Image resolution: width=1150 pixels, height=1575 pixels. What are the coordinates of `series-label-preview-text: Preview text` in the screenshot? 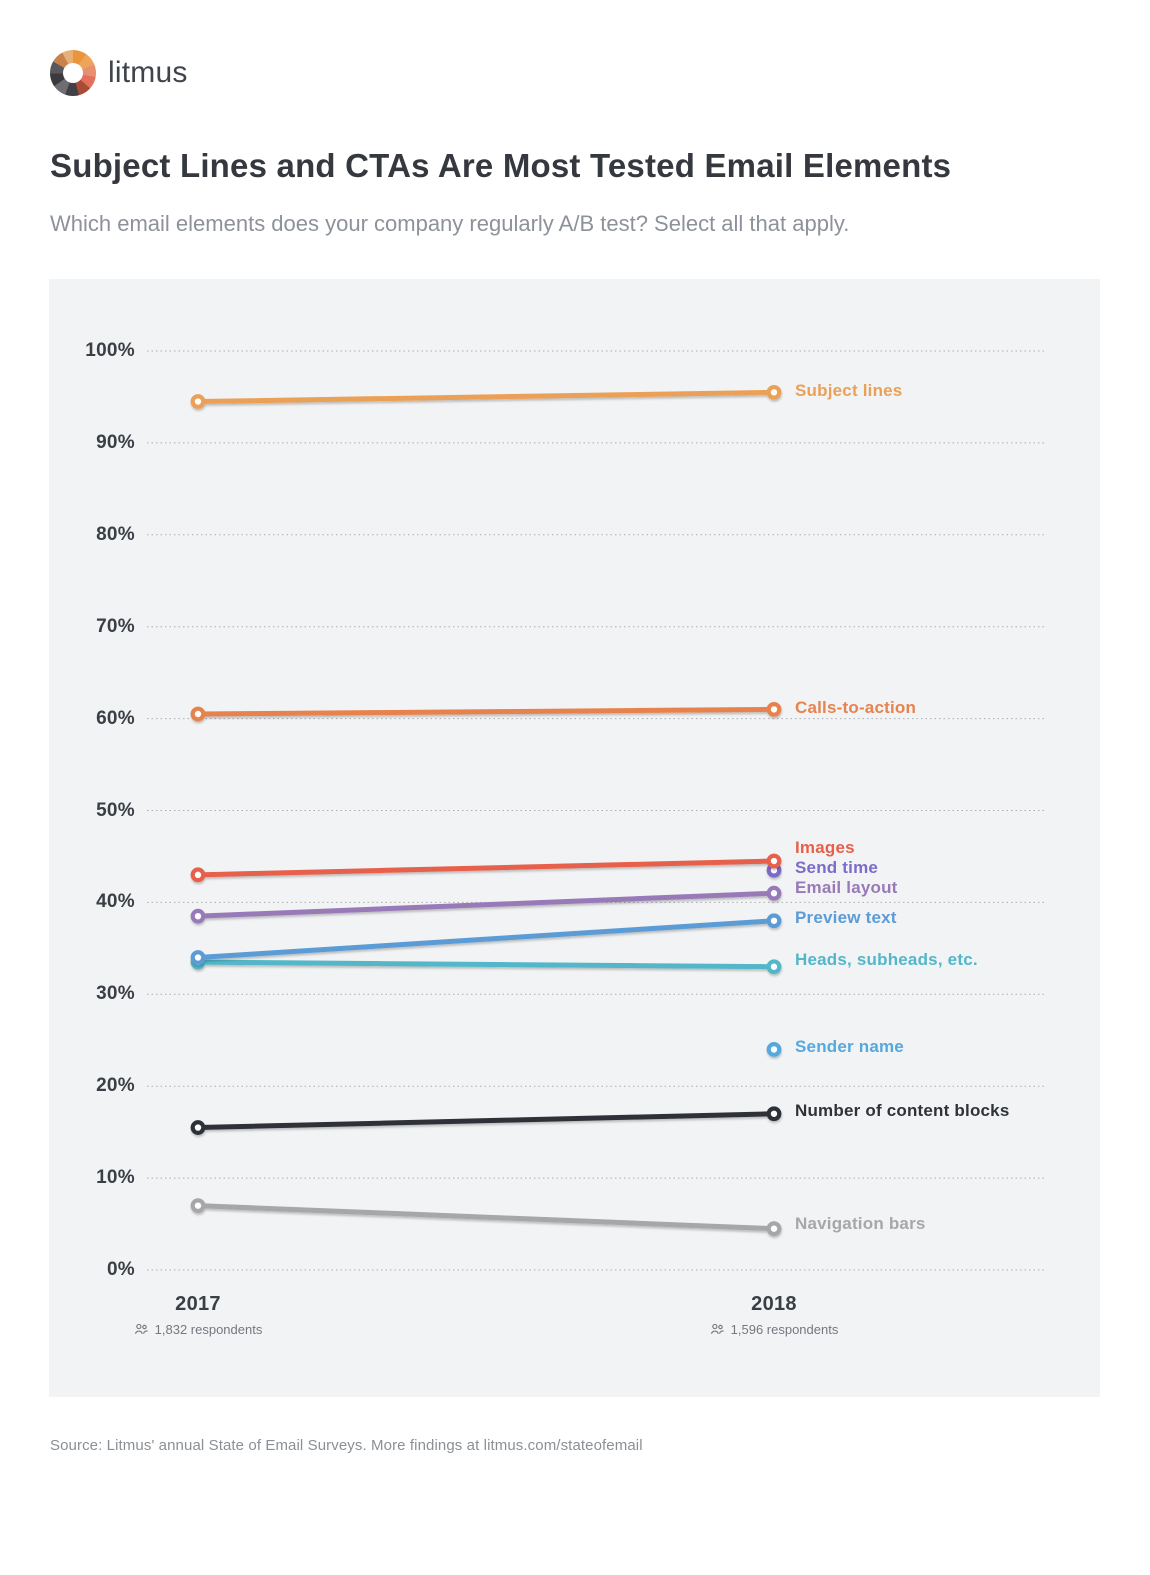 It's located at (846, 918).